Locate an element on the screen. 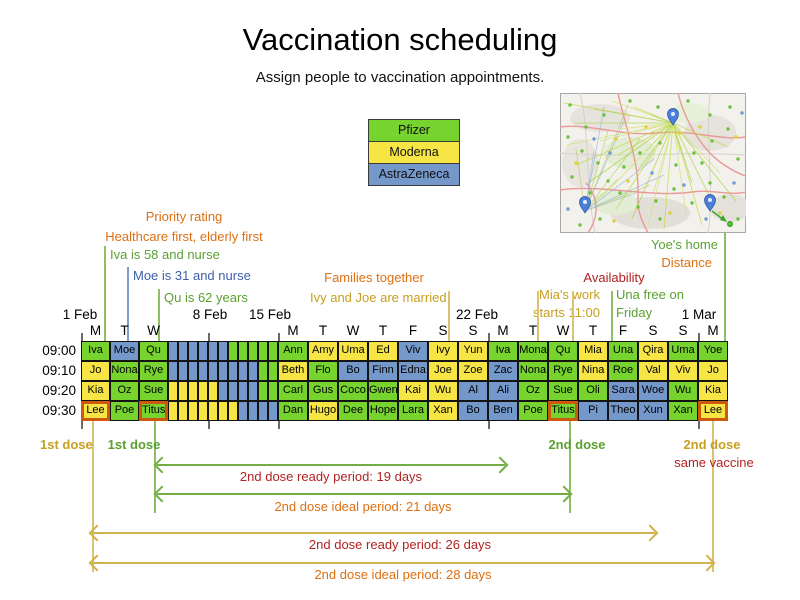 Image resolution: width=800 pixels, height=600 pixels. yoe-home-label: Yoe's home is located at coordinates (684, 244).